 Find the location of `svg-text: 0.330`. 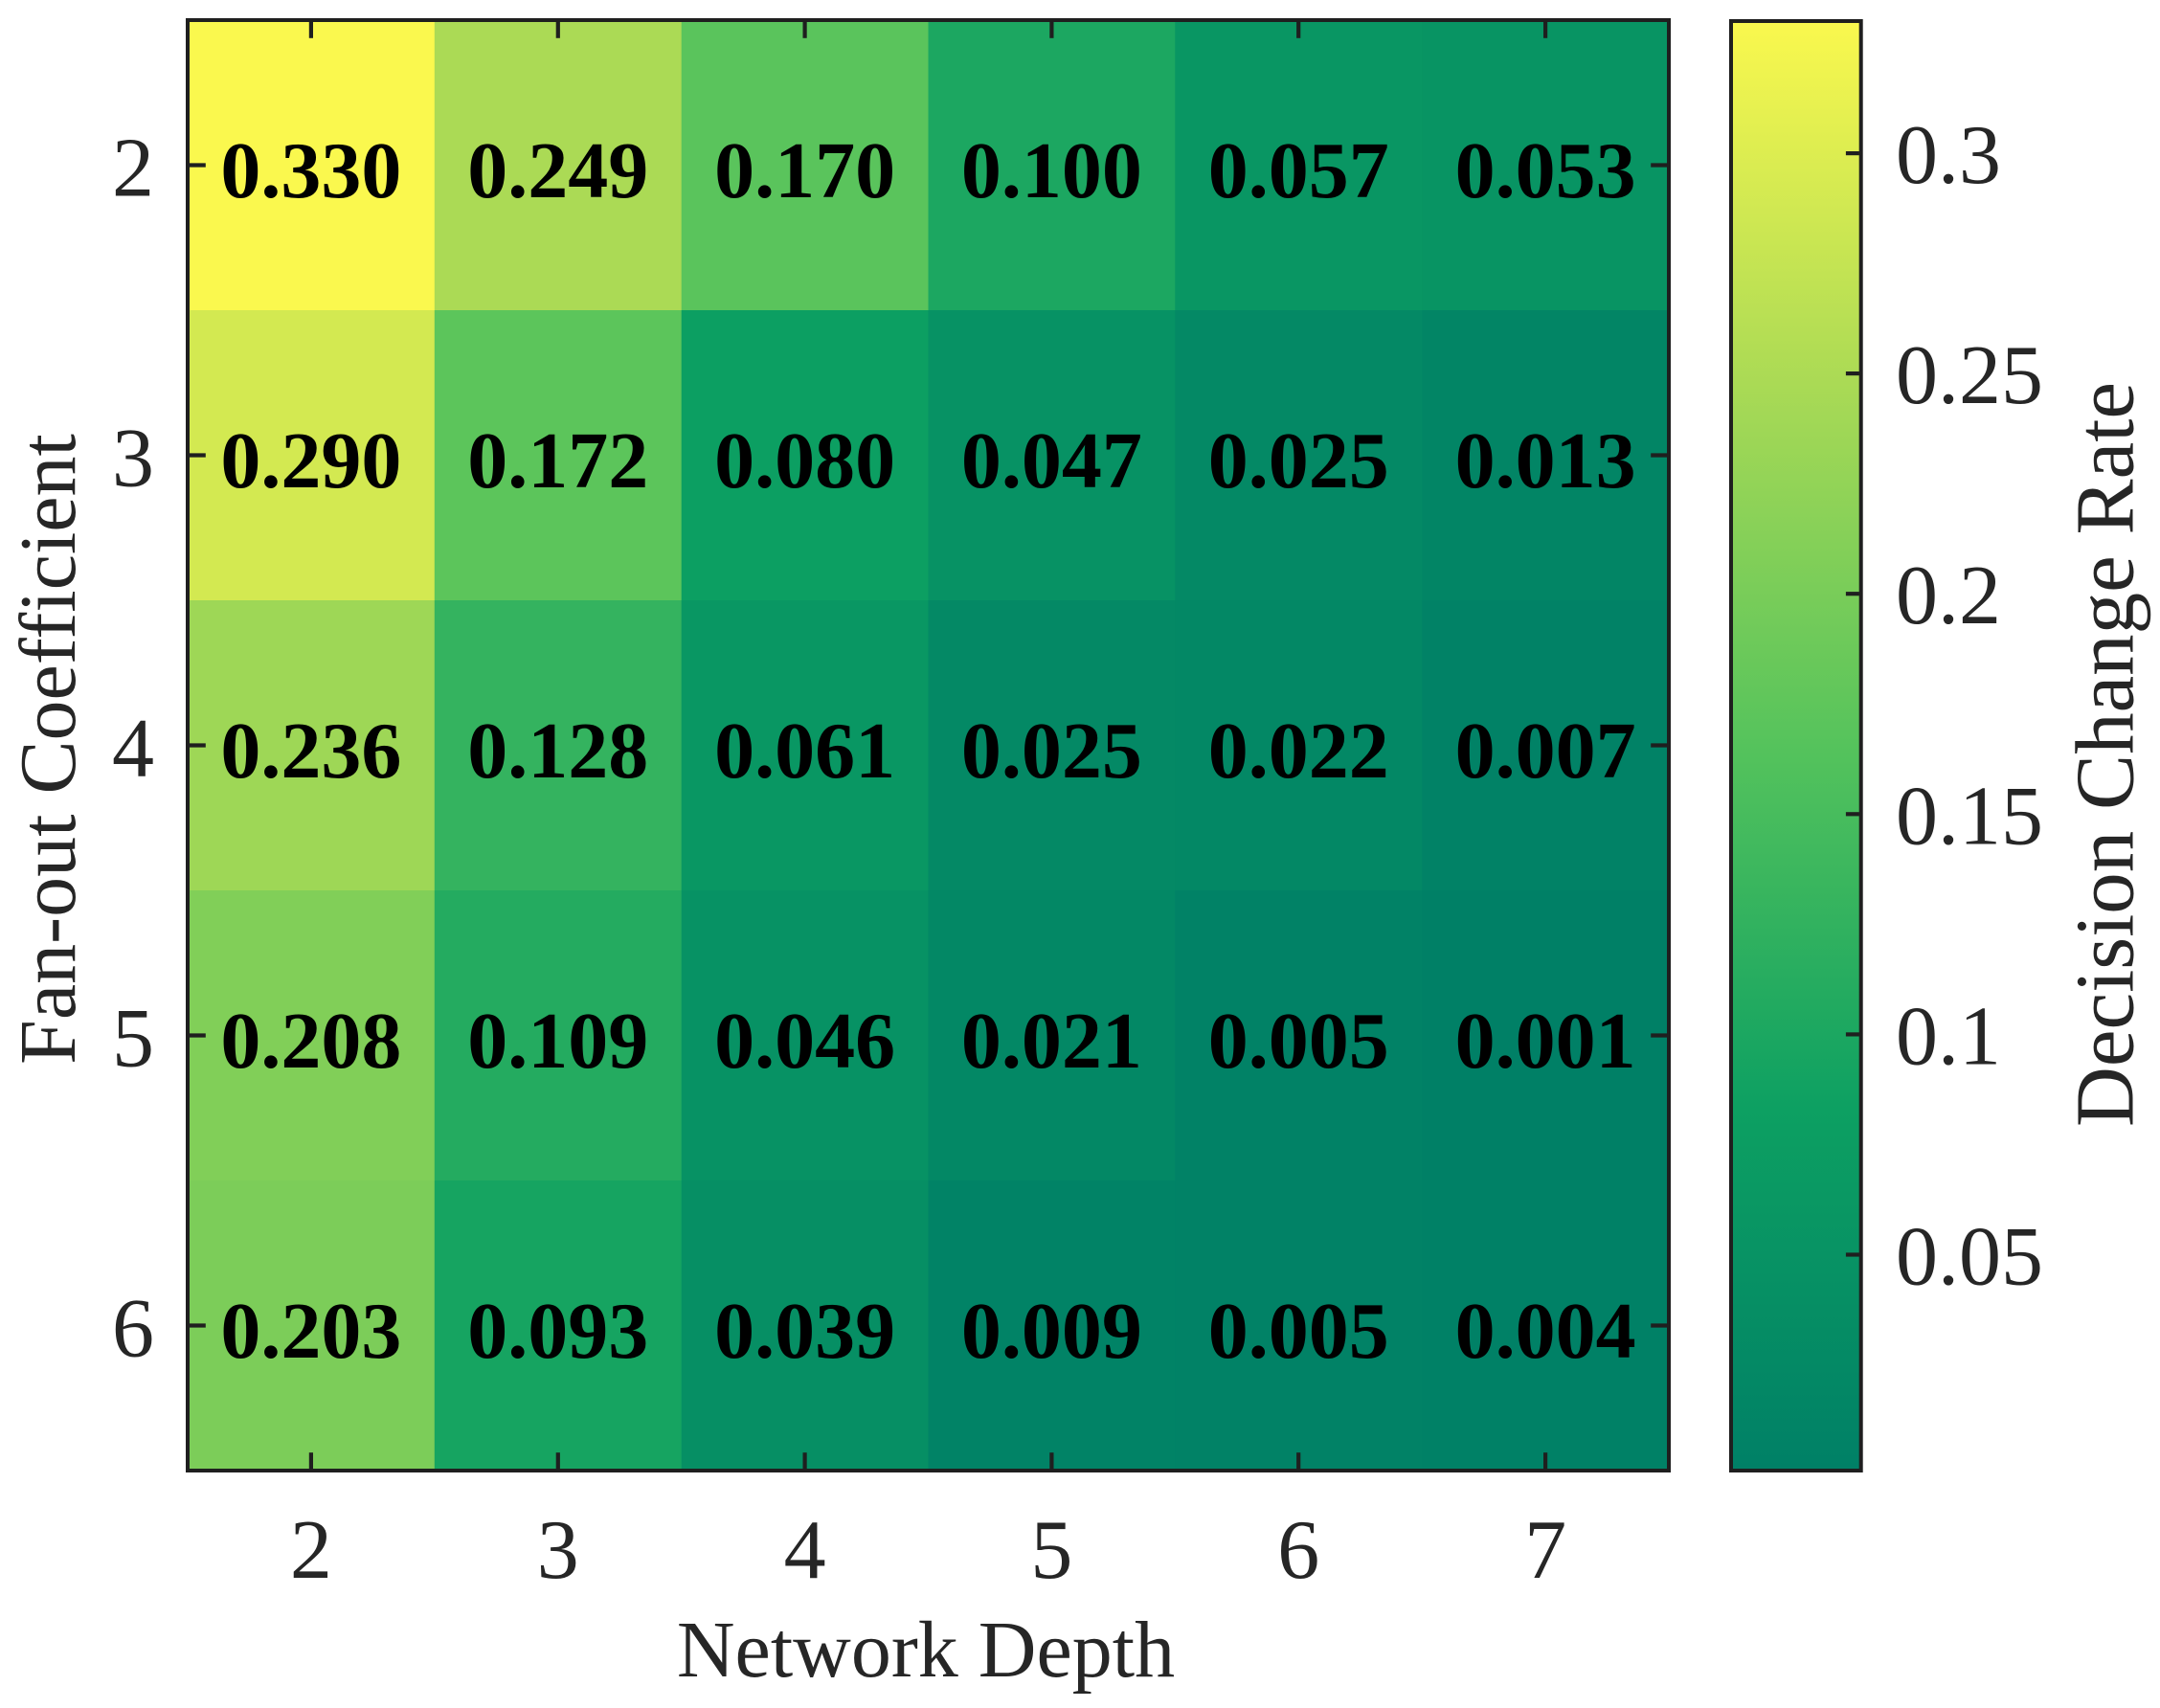

svg-text: 0.330 is located at coordinates (310, 171).